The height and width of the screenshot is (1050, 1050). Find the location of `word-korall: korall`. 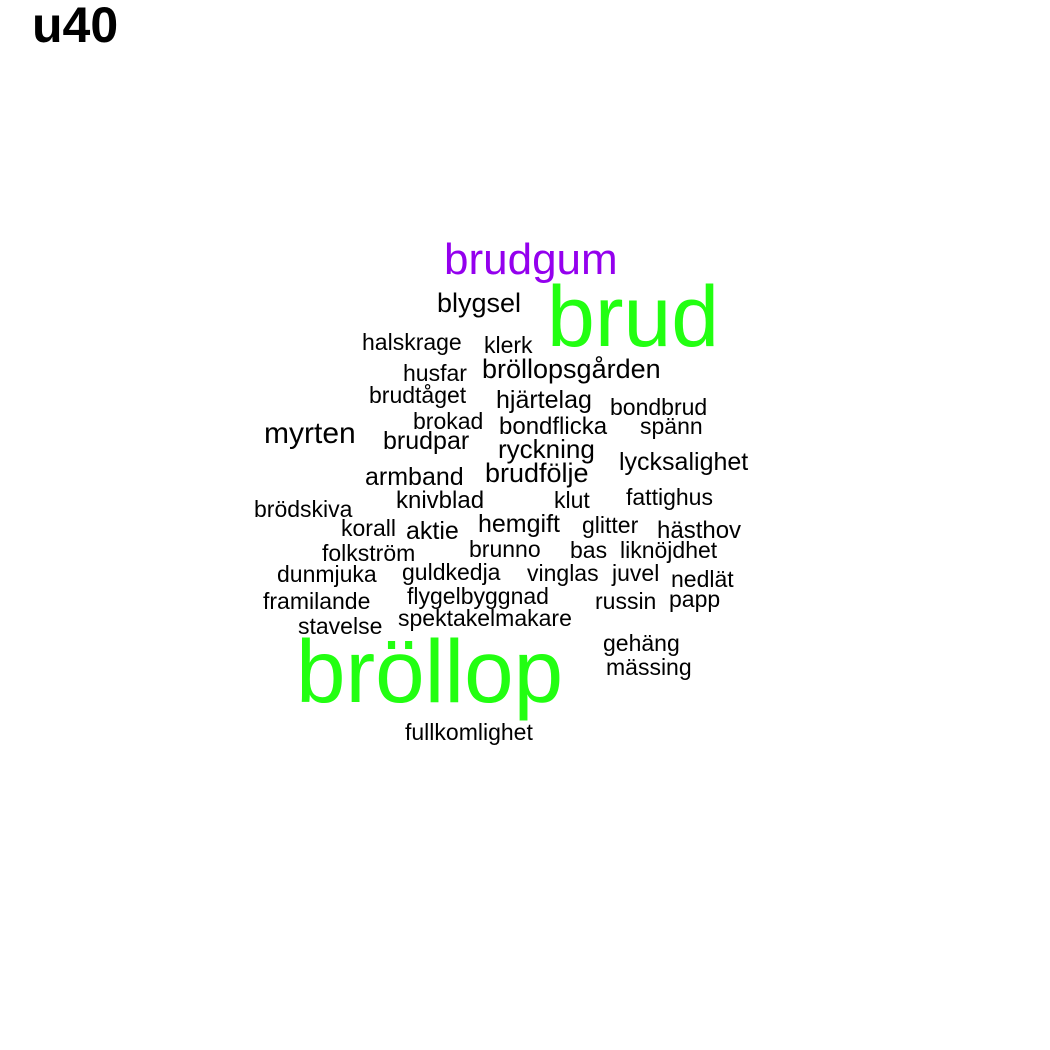

word-korall: korall is located at coordinates (368, 528).